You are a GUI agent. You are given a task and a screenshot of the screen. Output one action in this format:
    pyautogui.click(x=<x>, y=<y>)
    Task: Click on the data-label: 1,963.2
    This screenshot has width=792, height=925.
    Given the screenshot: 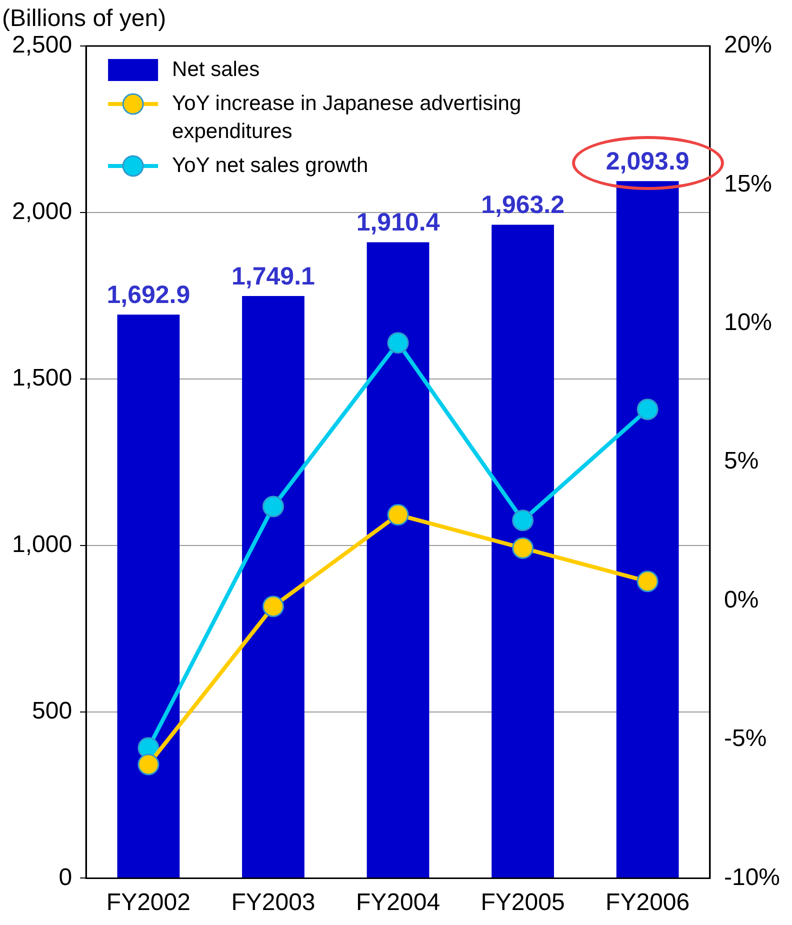 What is the action you would take?
    pyautogui.click(x=523, y=205)
    